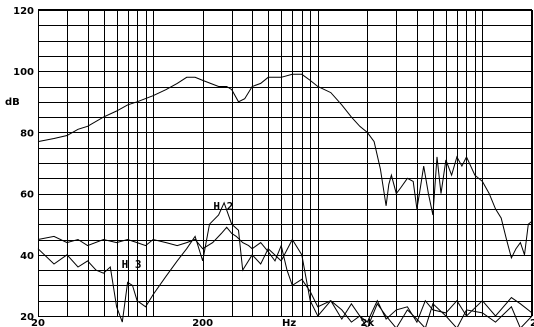 The image size is (534, 327). What do you see at coordinates (202, 322) in the screenshot?
I see `x-tick-label: 200` at bounding box center [202, 322].